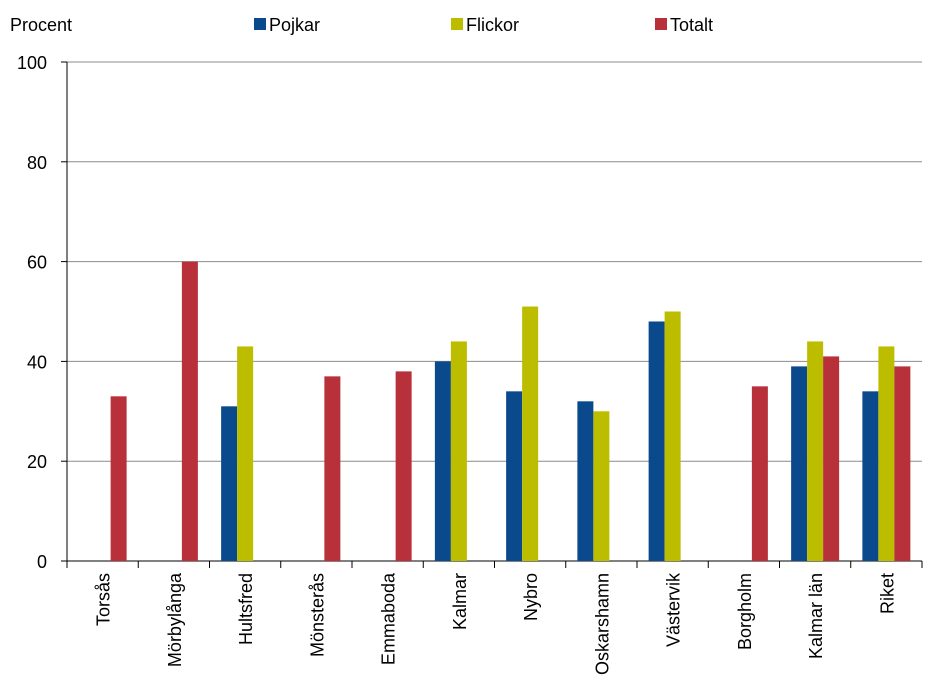 The height and width of the screenshot is (696, 929). What do you see at coordinates (674, 609) in the screenshot?
I see `x-tick-label: Västervik` at bounding box center [674, 609].